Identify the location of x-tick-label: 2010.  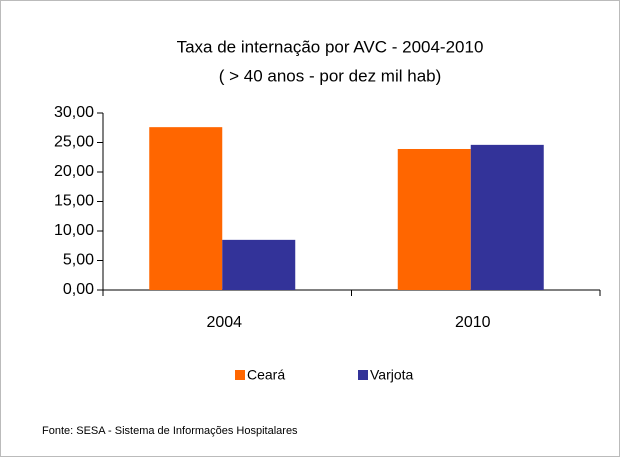
(473, 322).